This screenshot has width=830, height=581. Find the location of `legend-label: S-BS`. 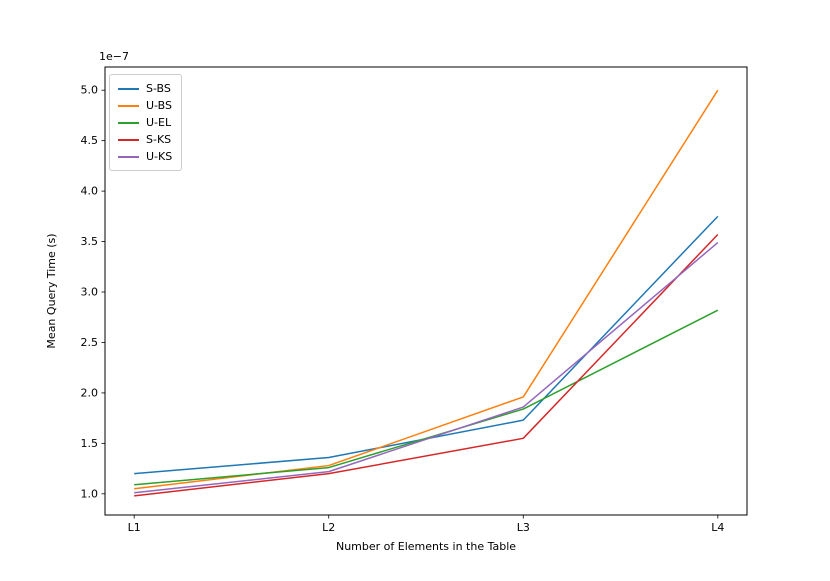

legend-label: S-BS is located at coordinates (158, 88).